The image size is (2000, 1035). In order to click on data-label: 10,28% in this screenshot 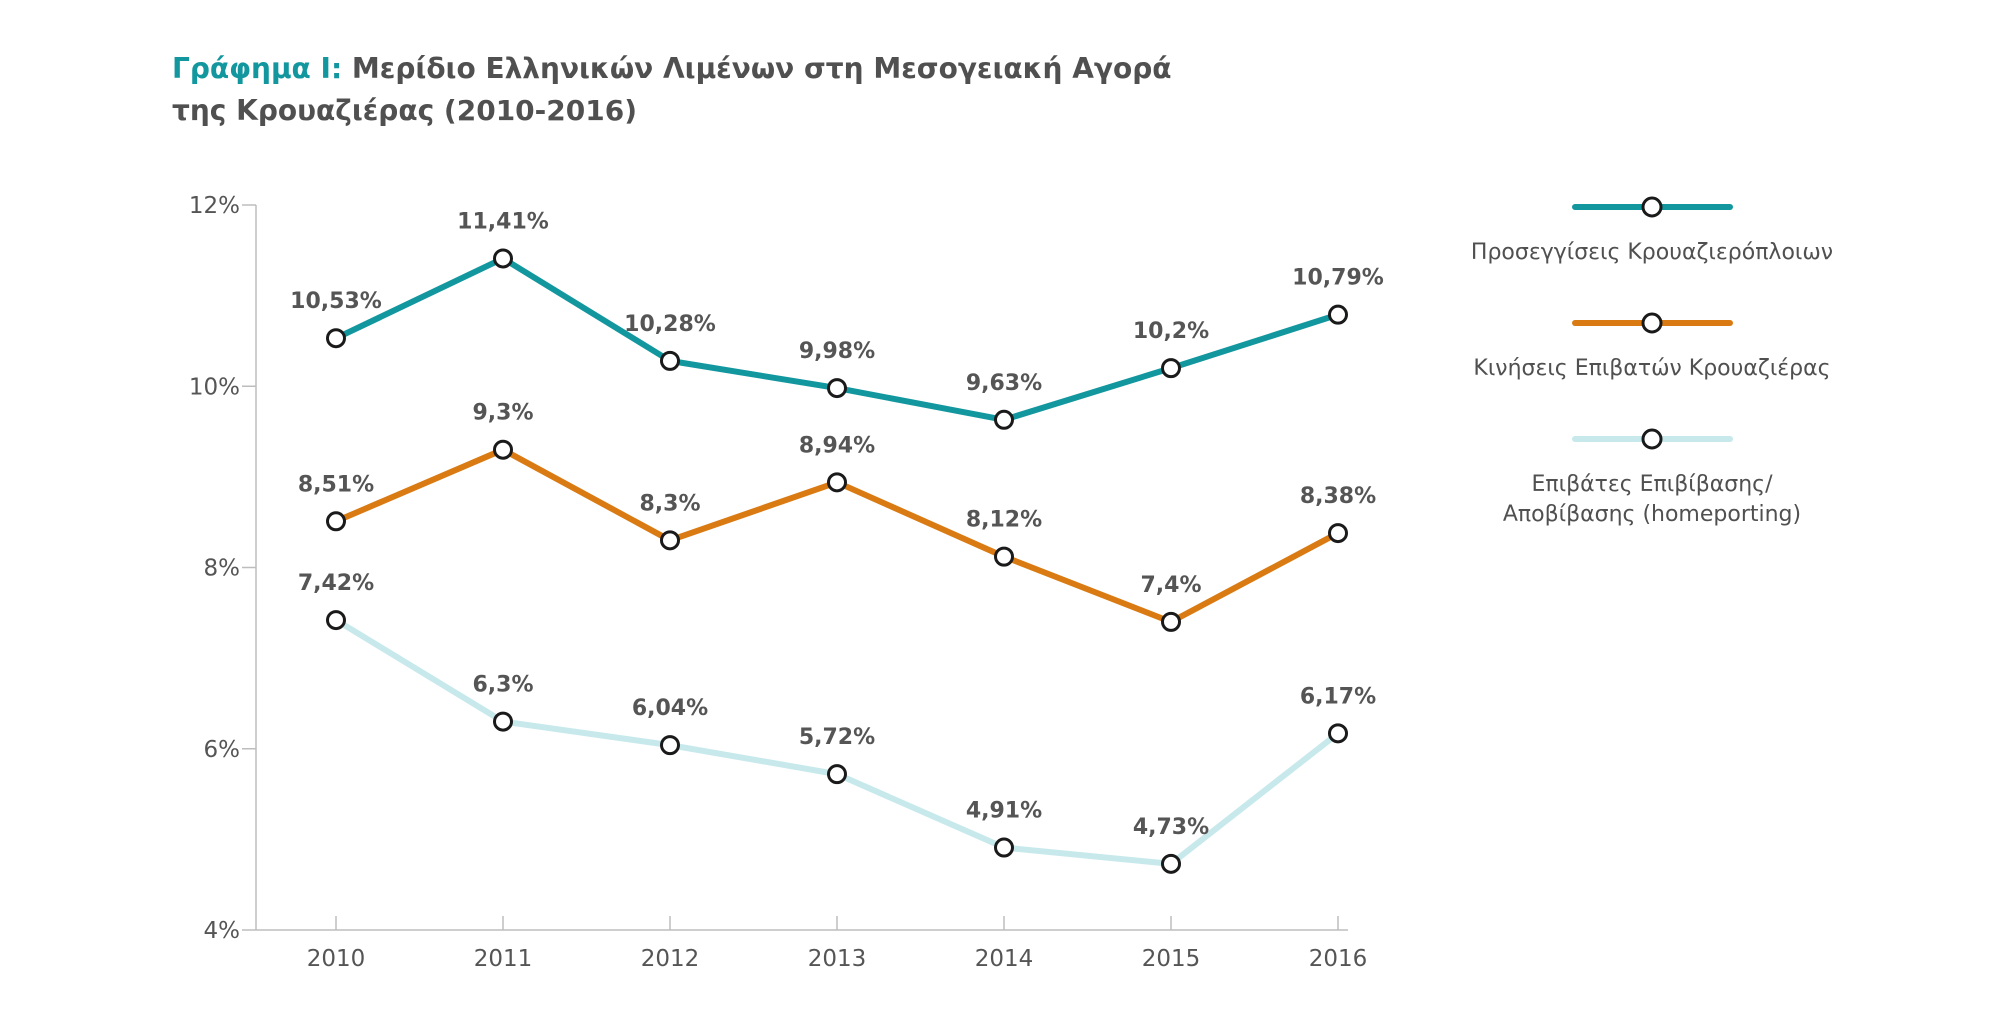, I will do `click(670, 324)`.